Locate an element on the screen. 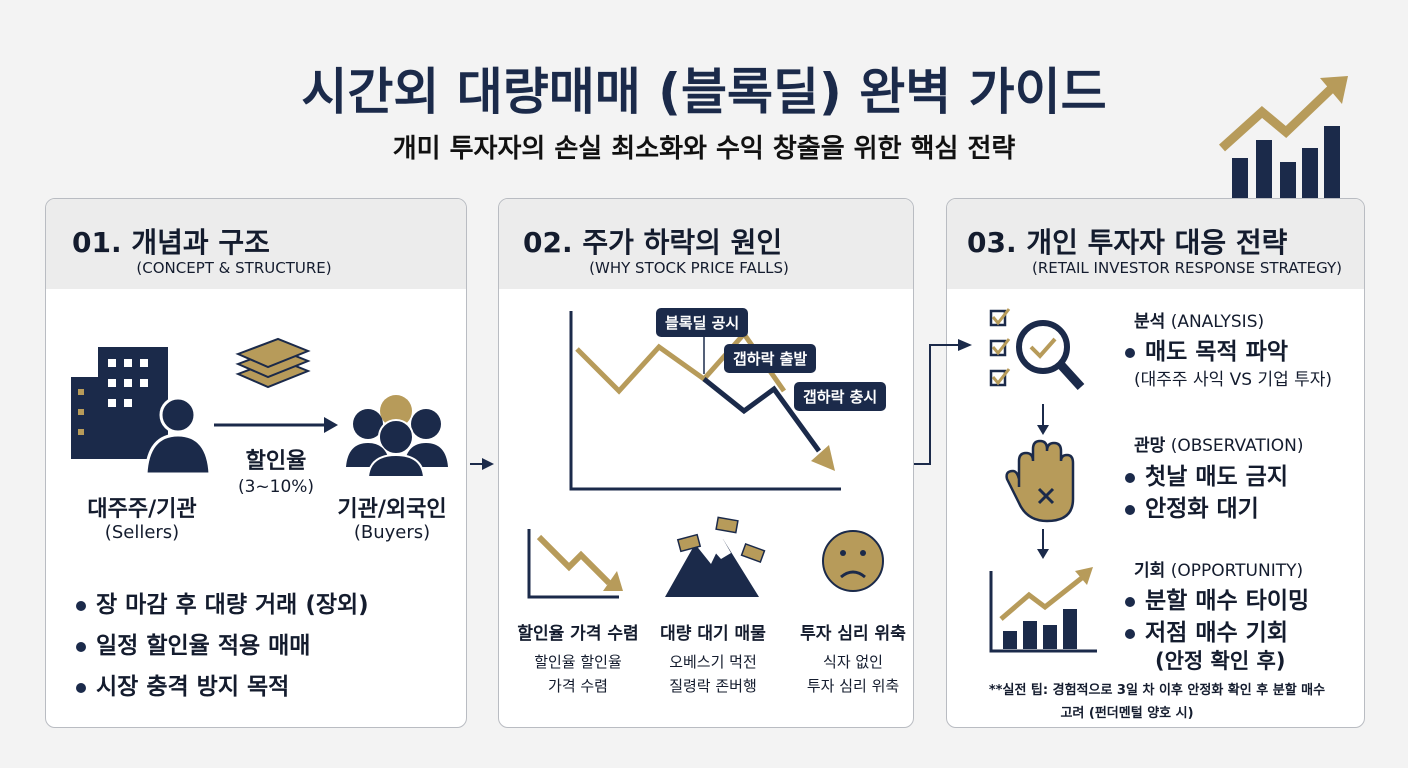  step-item: 안정화 대기 is located at coordinates (1192, 506).